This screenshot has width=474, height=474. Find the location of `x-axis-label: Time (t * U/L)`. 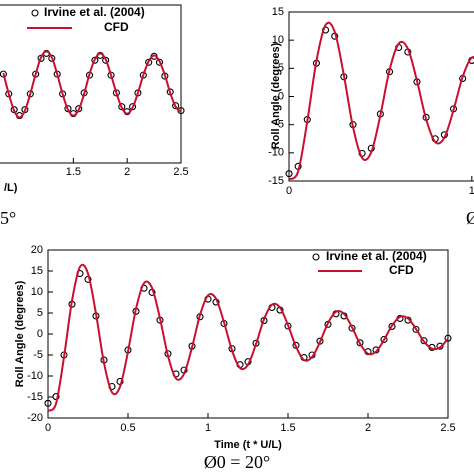

x-axis-label: Time (t * U/L) is located at coordinates (248, 445).